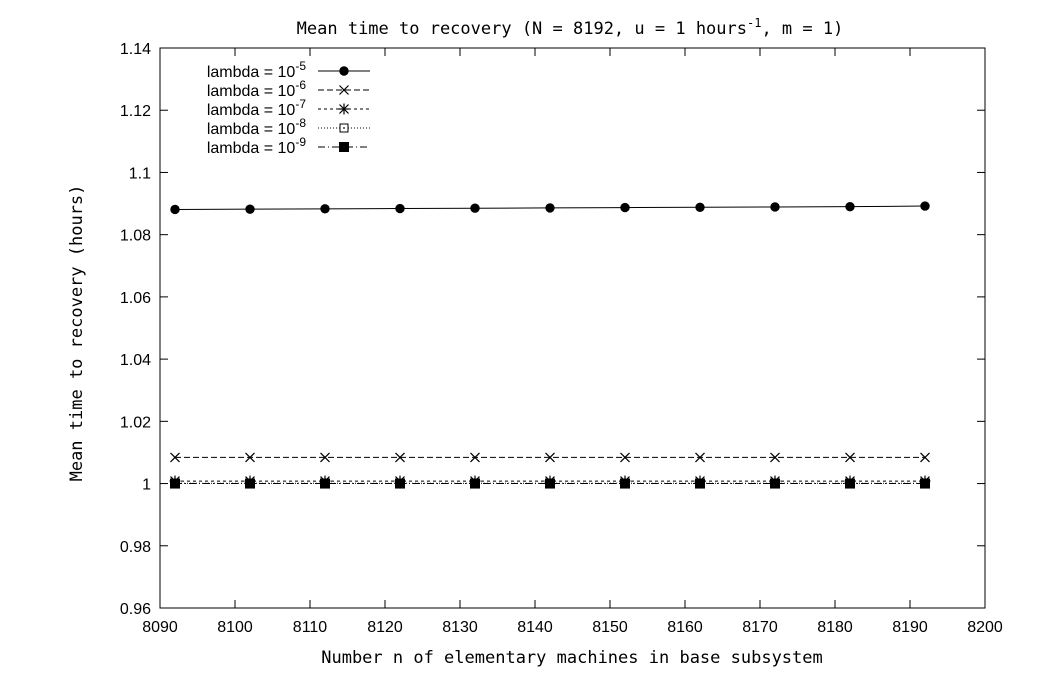 The image size is (1041, 698). Describe the element at coordinates (460, 627) in the screenshot. I see `x-tick-label: 8130` at that location.